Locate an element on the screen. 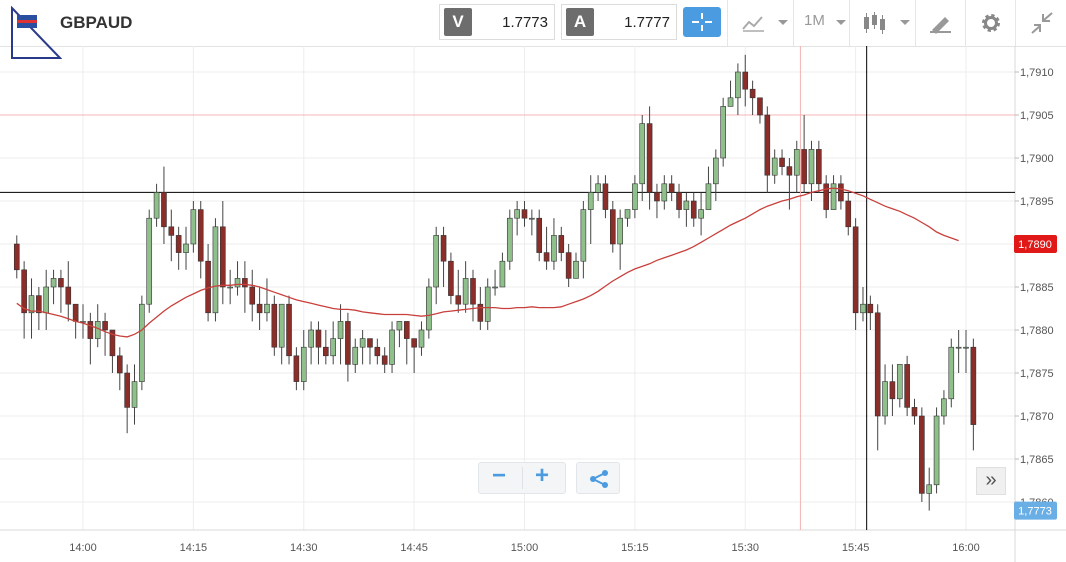 This screenshot has width=1066, height=562. collapse-button is located at coordinates (1040, 23).